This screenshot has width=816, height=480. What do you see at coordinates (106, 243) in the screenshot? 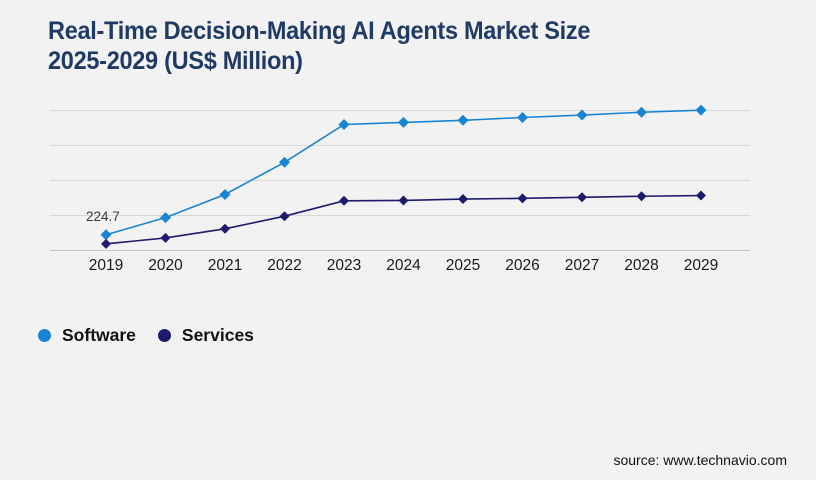
I see `services-point-2019` at bounding box center [106, 243].